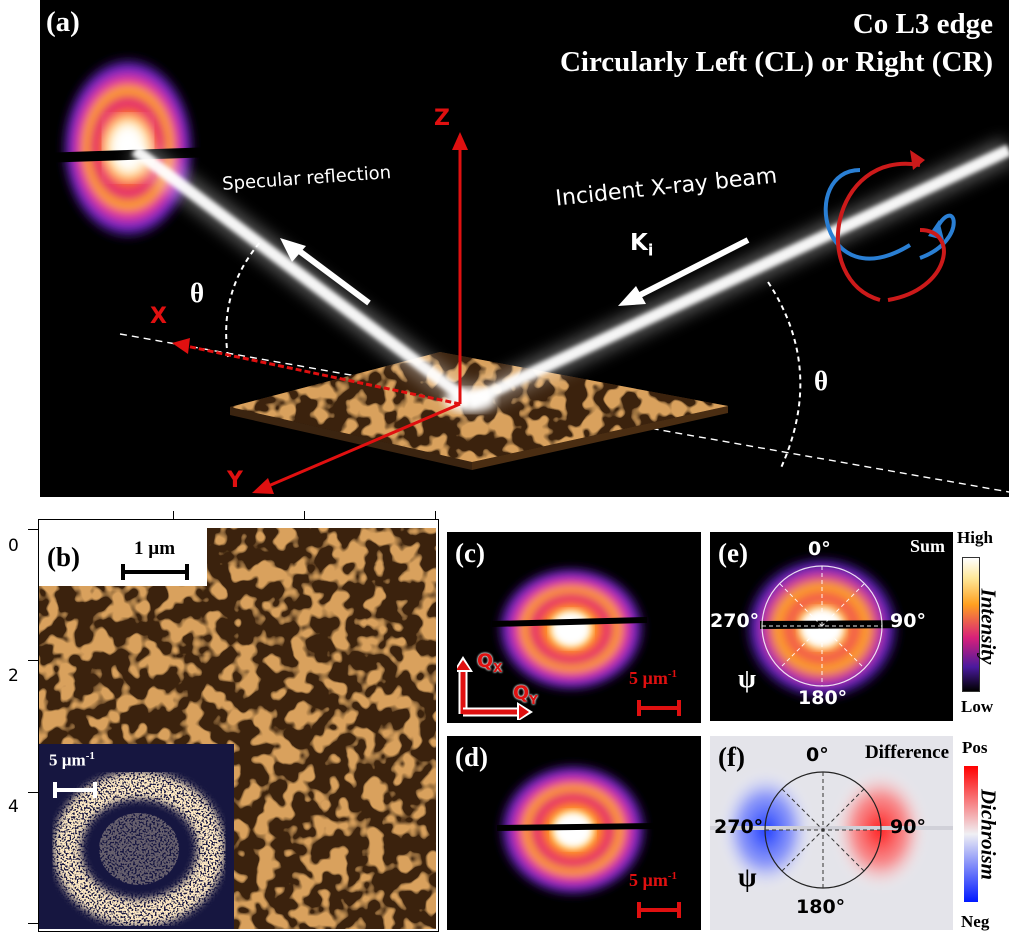 The image size is (1009, 940). Describe the element at coordinates (90, 756) in the screenshot. I see `panel-b-inset-scalebar-sup: -1` at that location.